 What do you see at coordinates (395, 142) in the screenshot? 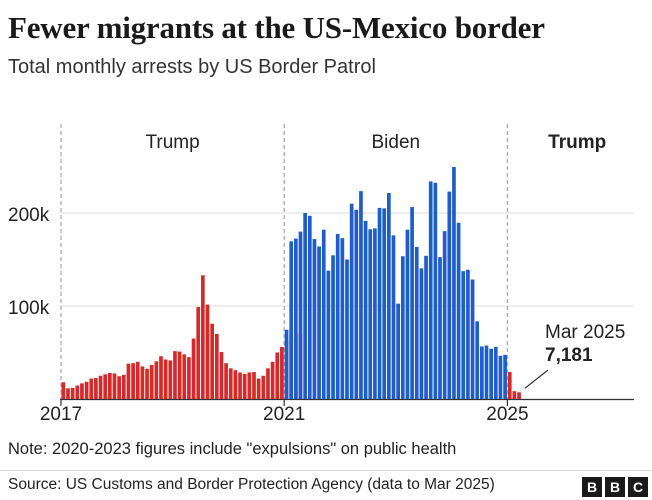
I see `period-label: Biden` at bounding box center [395, 142].